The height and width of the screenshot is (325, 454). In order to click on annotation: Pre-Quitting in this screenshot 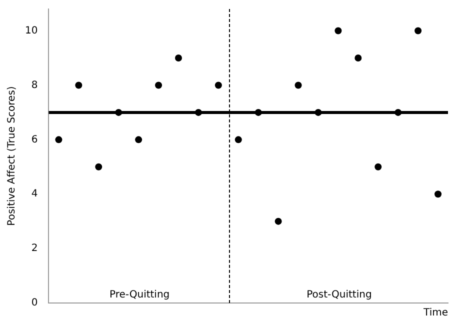, I will do `click(139, 295)`.